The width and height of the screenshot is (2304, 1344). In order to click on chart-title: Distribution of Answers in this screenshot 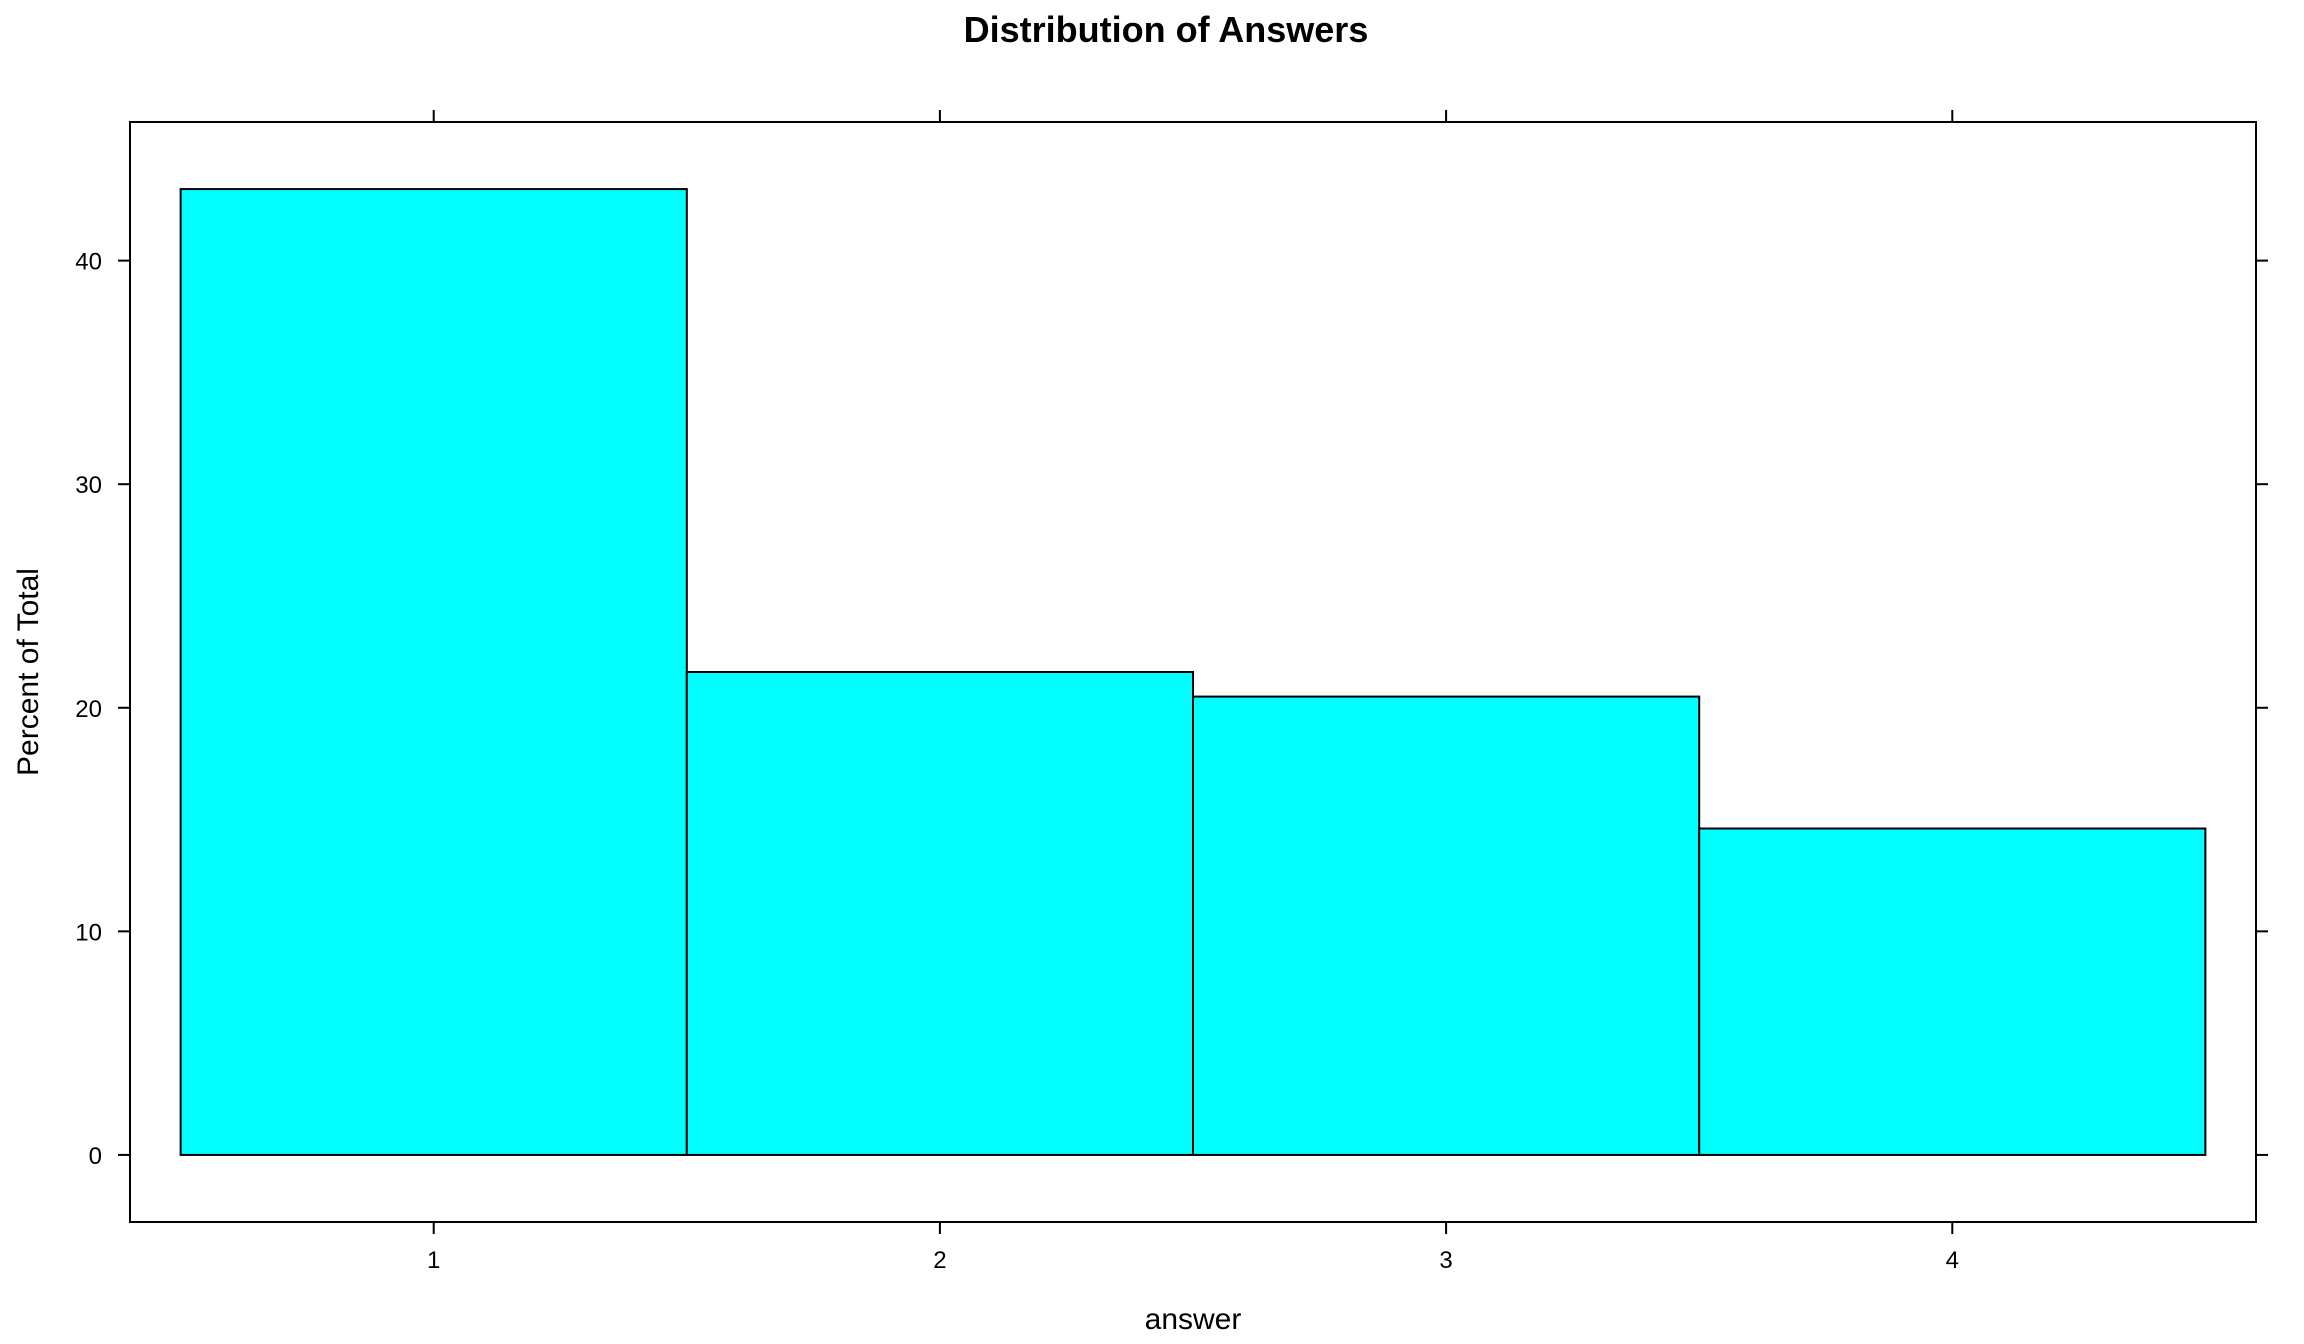, I will do `click(1166, 29)`.